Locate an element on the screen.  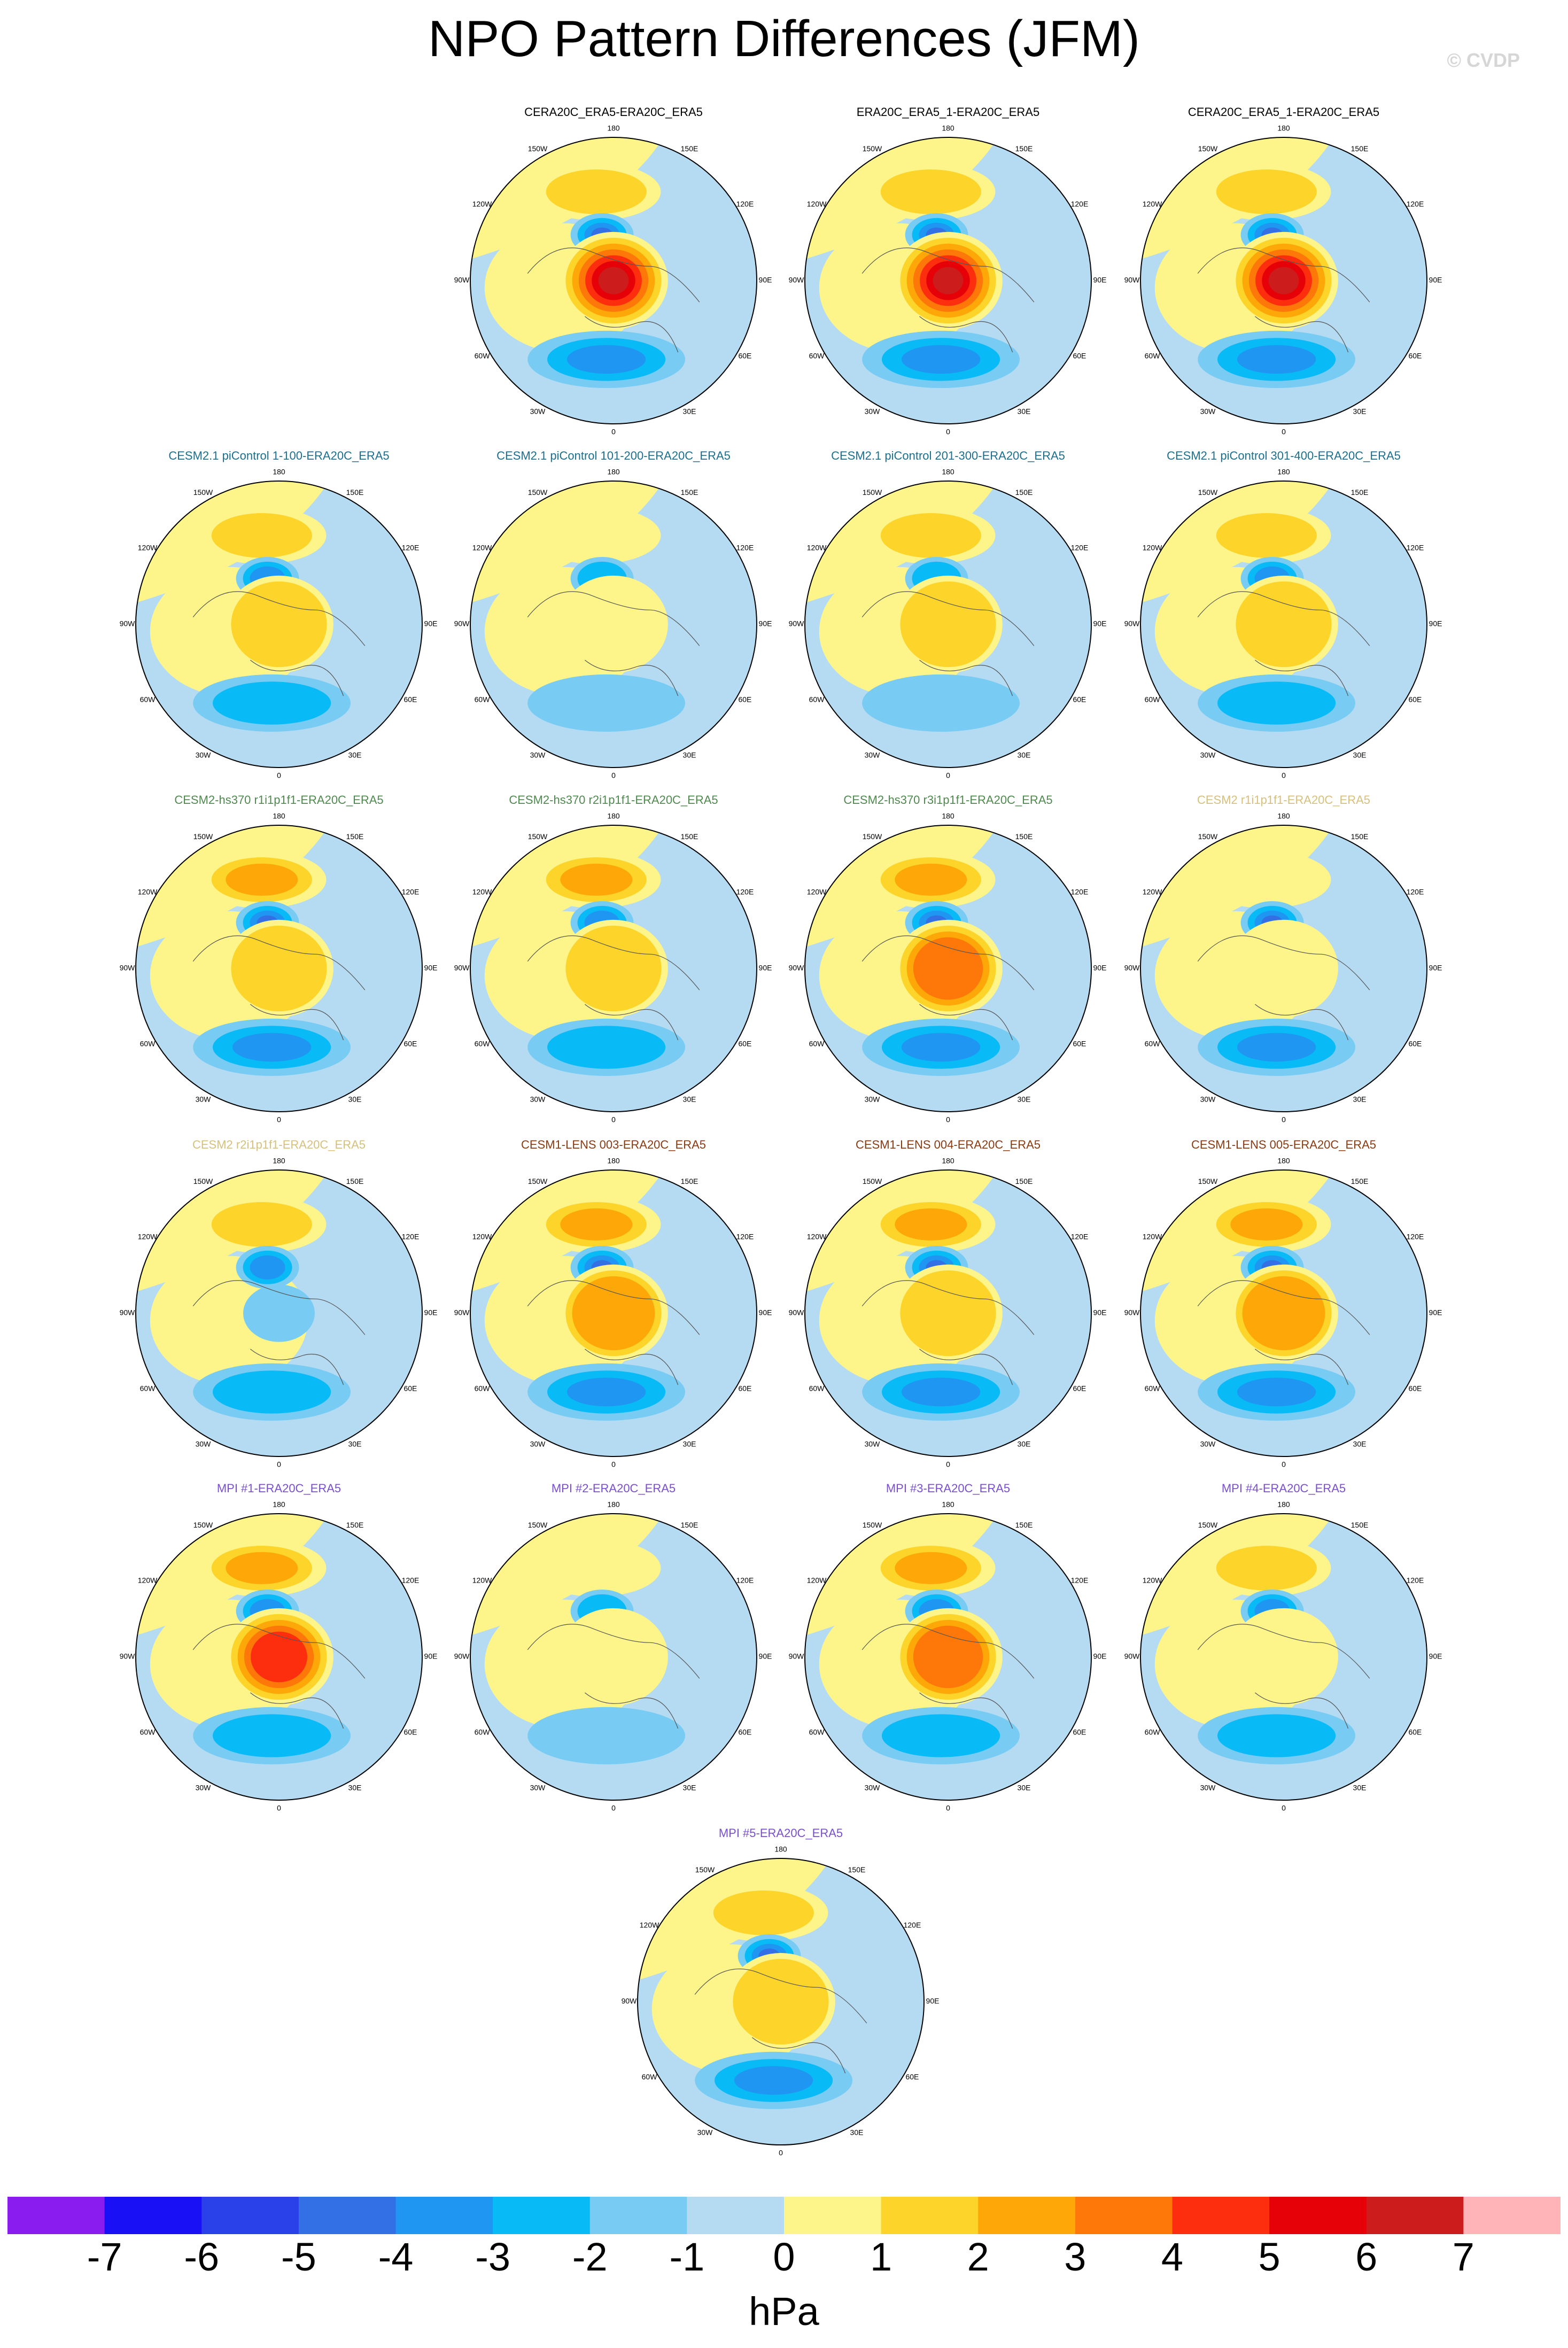
panel-title: CESM2-hs370 r2i1p1f1-ERA20C_ERA5 is located at coordinates (613, 800).